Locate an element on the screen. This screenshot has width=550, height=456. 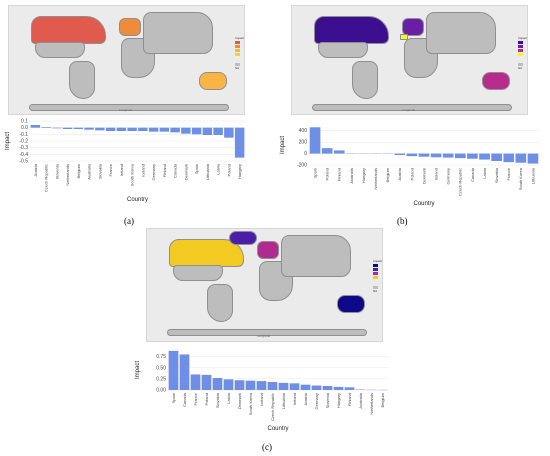
antarctica-a is located at coordinates (129, 107).